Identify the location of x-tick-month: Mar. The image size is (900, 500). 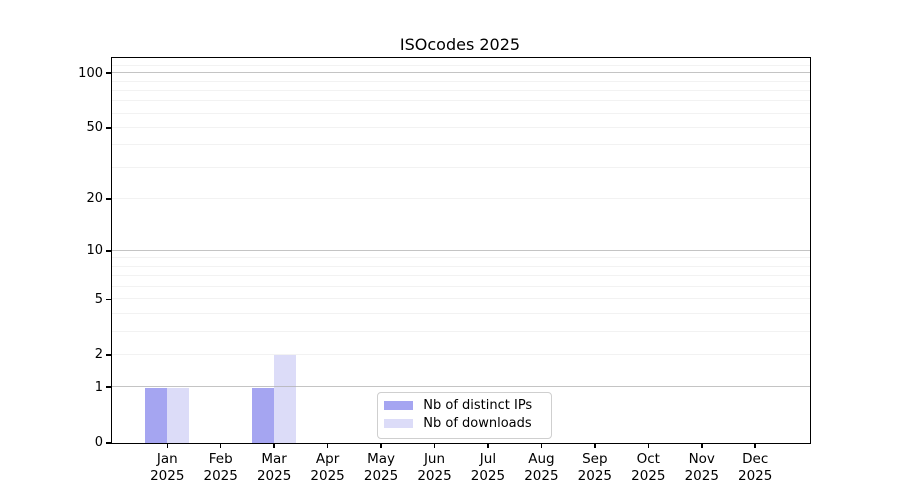
(274, 458).